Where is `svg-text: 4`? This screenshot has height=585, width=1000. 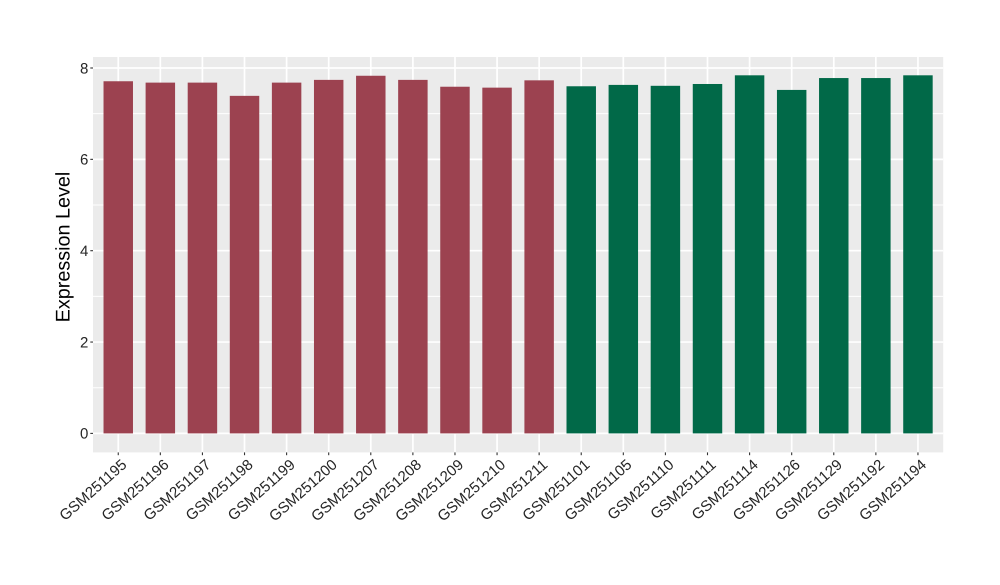 svg-text: 4 is located at coordinates (84, 251).